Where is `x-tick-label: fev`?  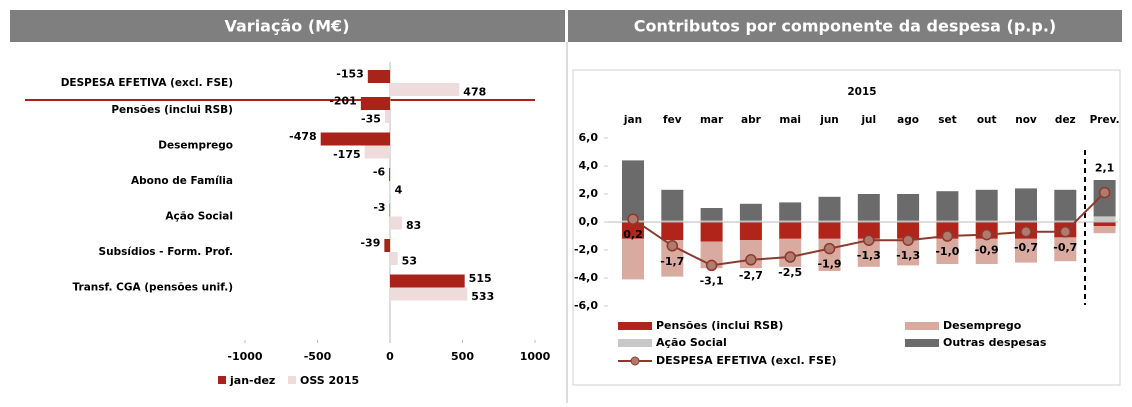 x-tick-label: fev is located at coordinates (672, 120).